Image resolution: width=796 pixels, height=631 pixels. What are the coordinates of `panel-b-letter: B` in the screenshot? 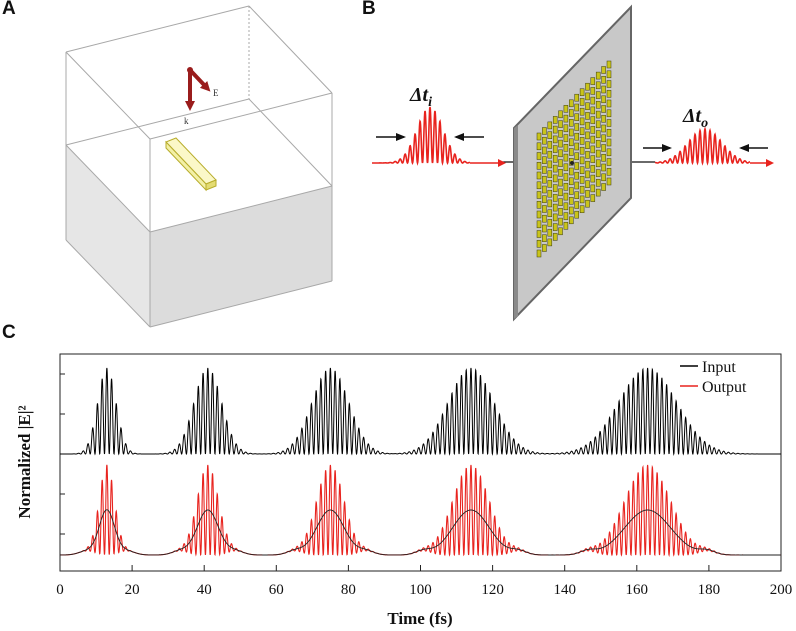 It's located at (369, 9).